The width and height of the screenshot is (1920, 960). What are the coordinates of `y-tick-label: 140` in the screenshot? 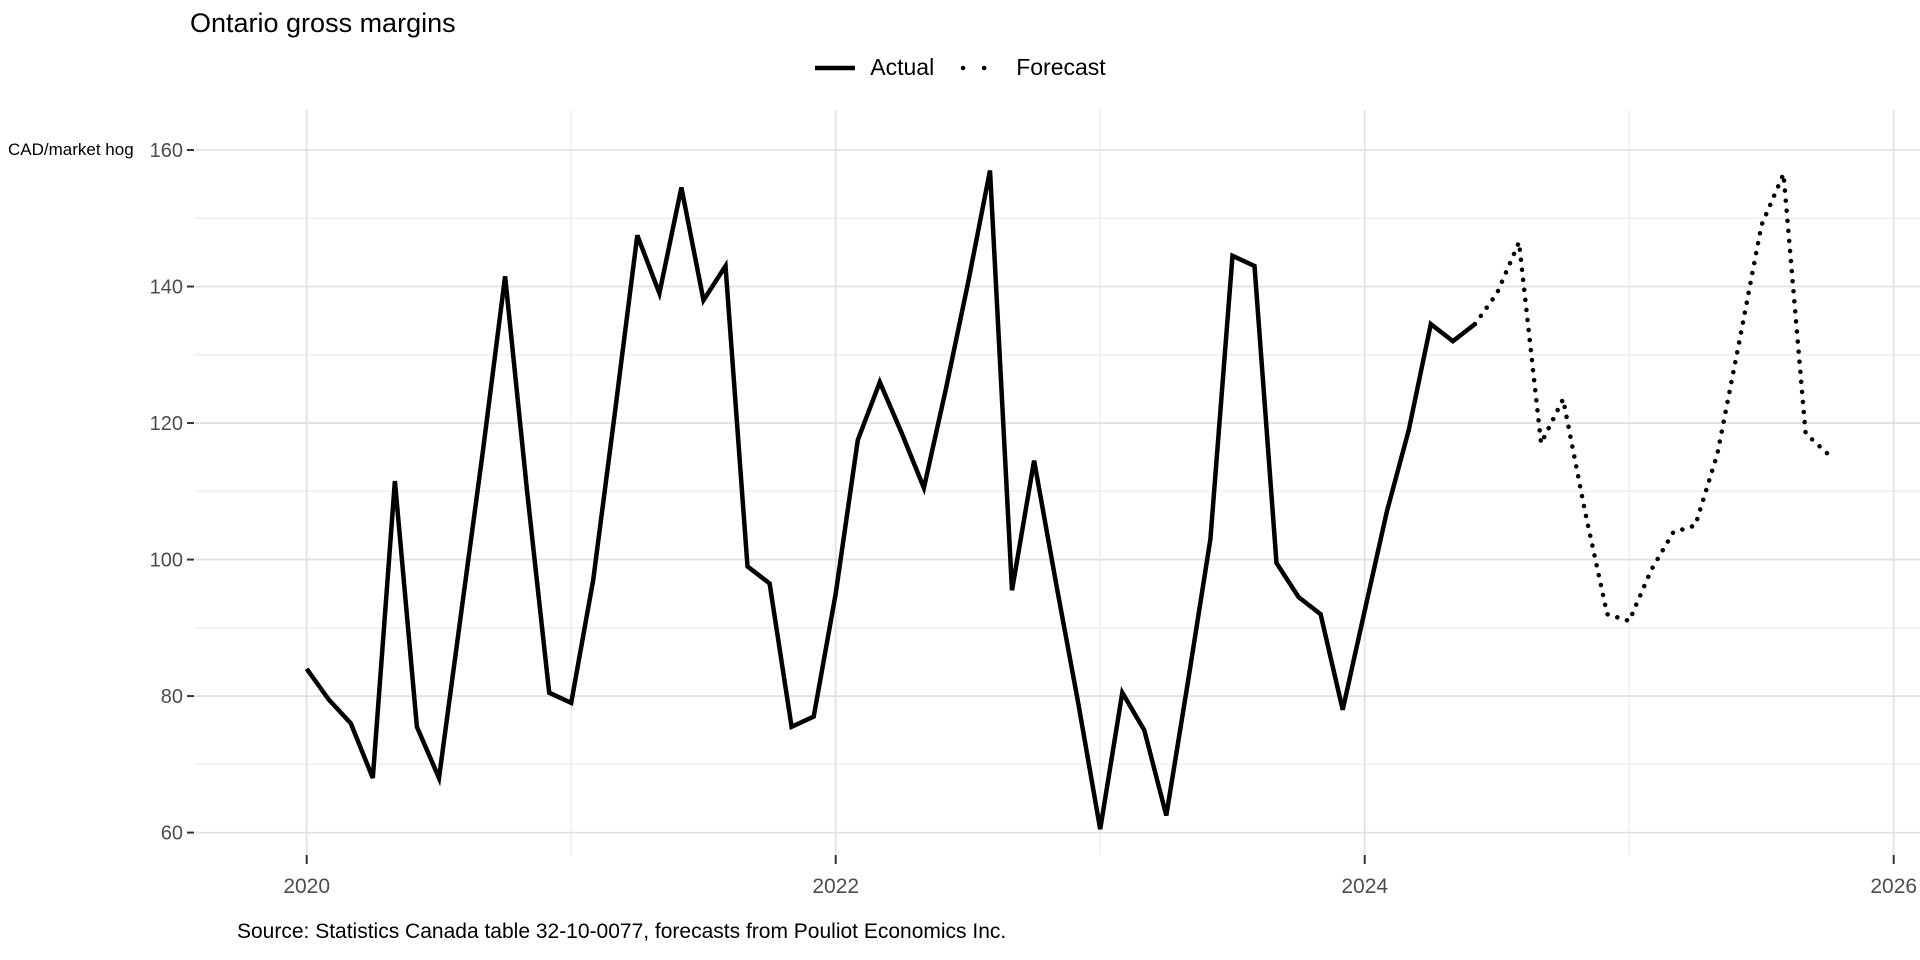 It's located at (166, 288).